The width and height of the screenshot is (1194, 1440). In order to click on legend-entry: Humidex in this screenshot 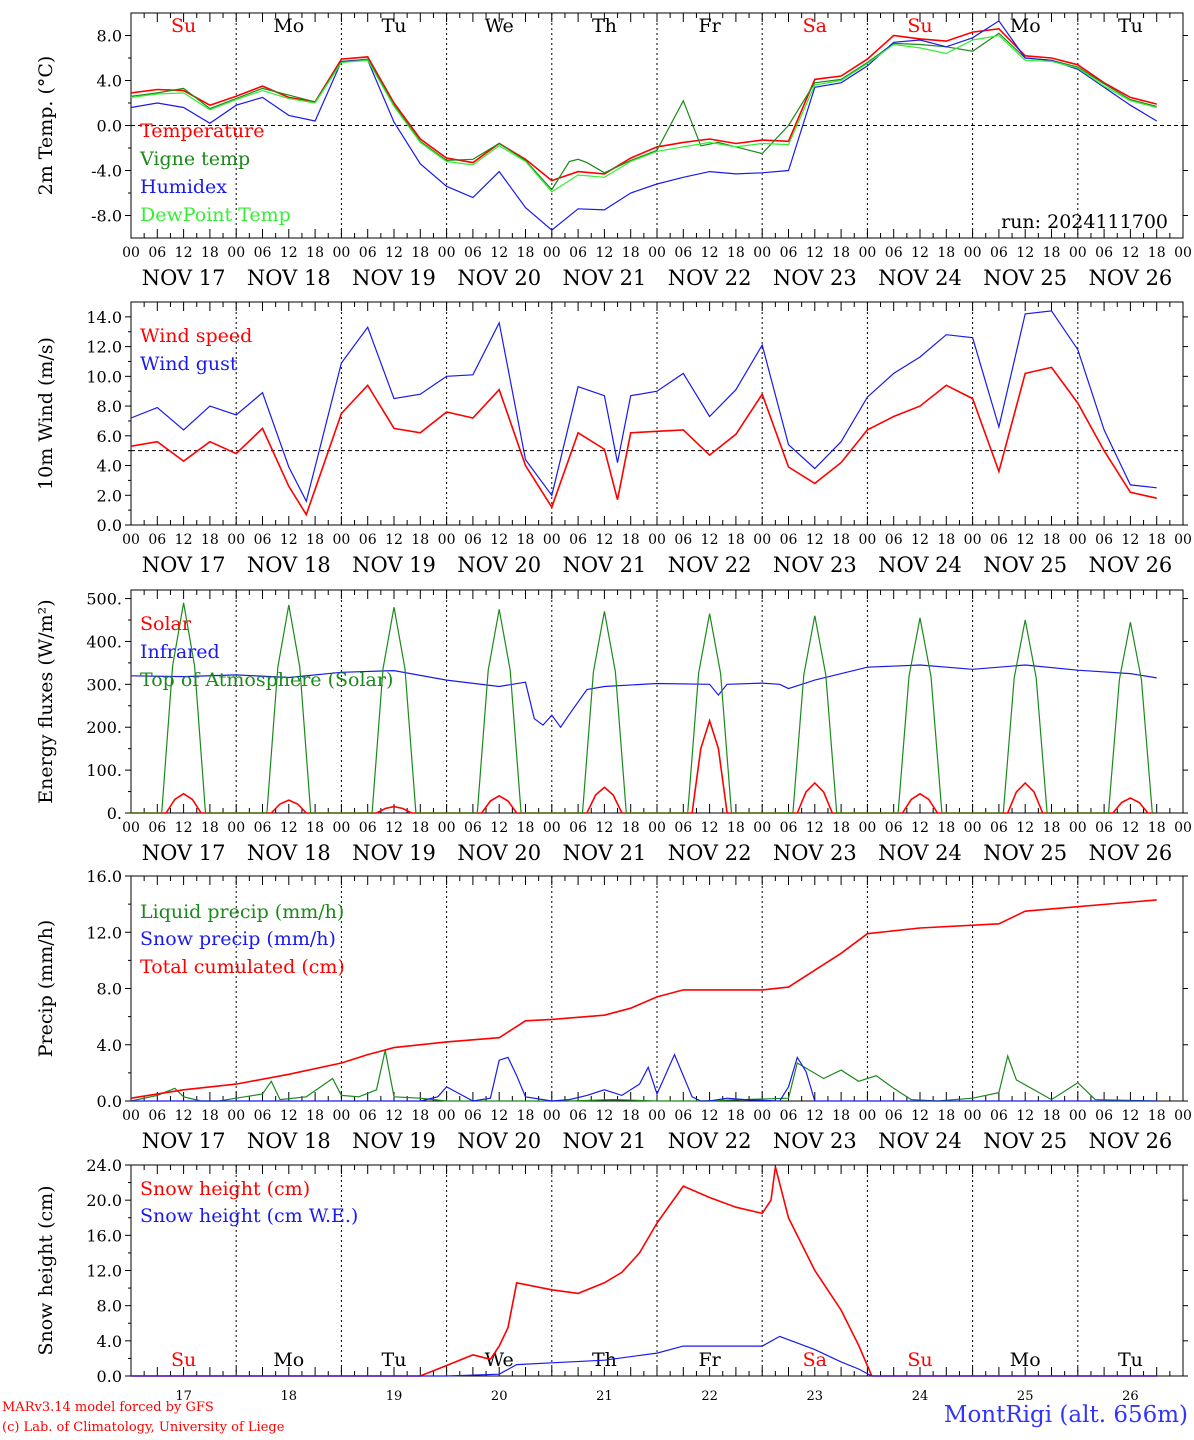, I will do `click(183, 187)`.